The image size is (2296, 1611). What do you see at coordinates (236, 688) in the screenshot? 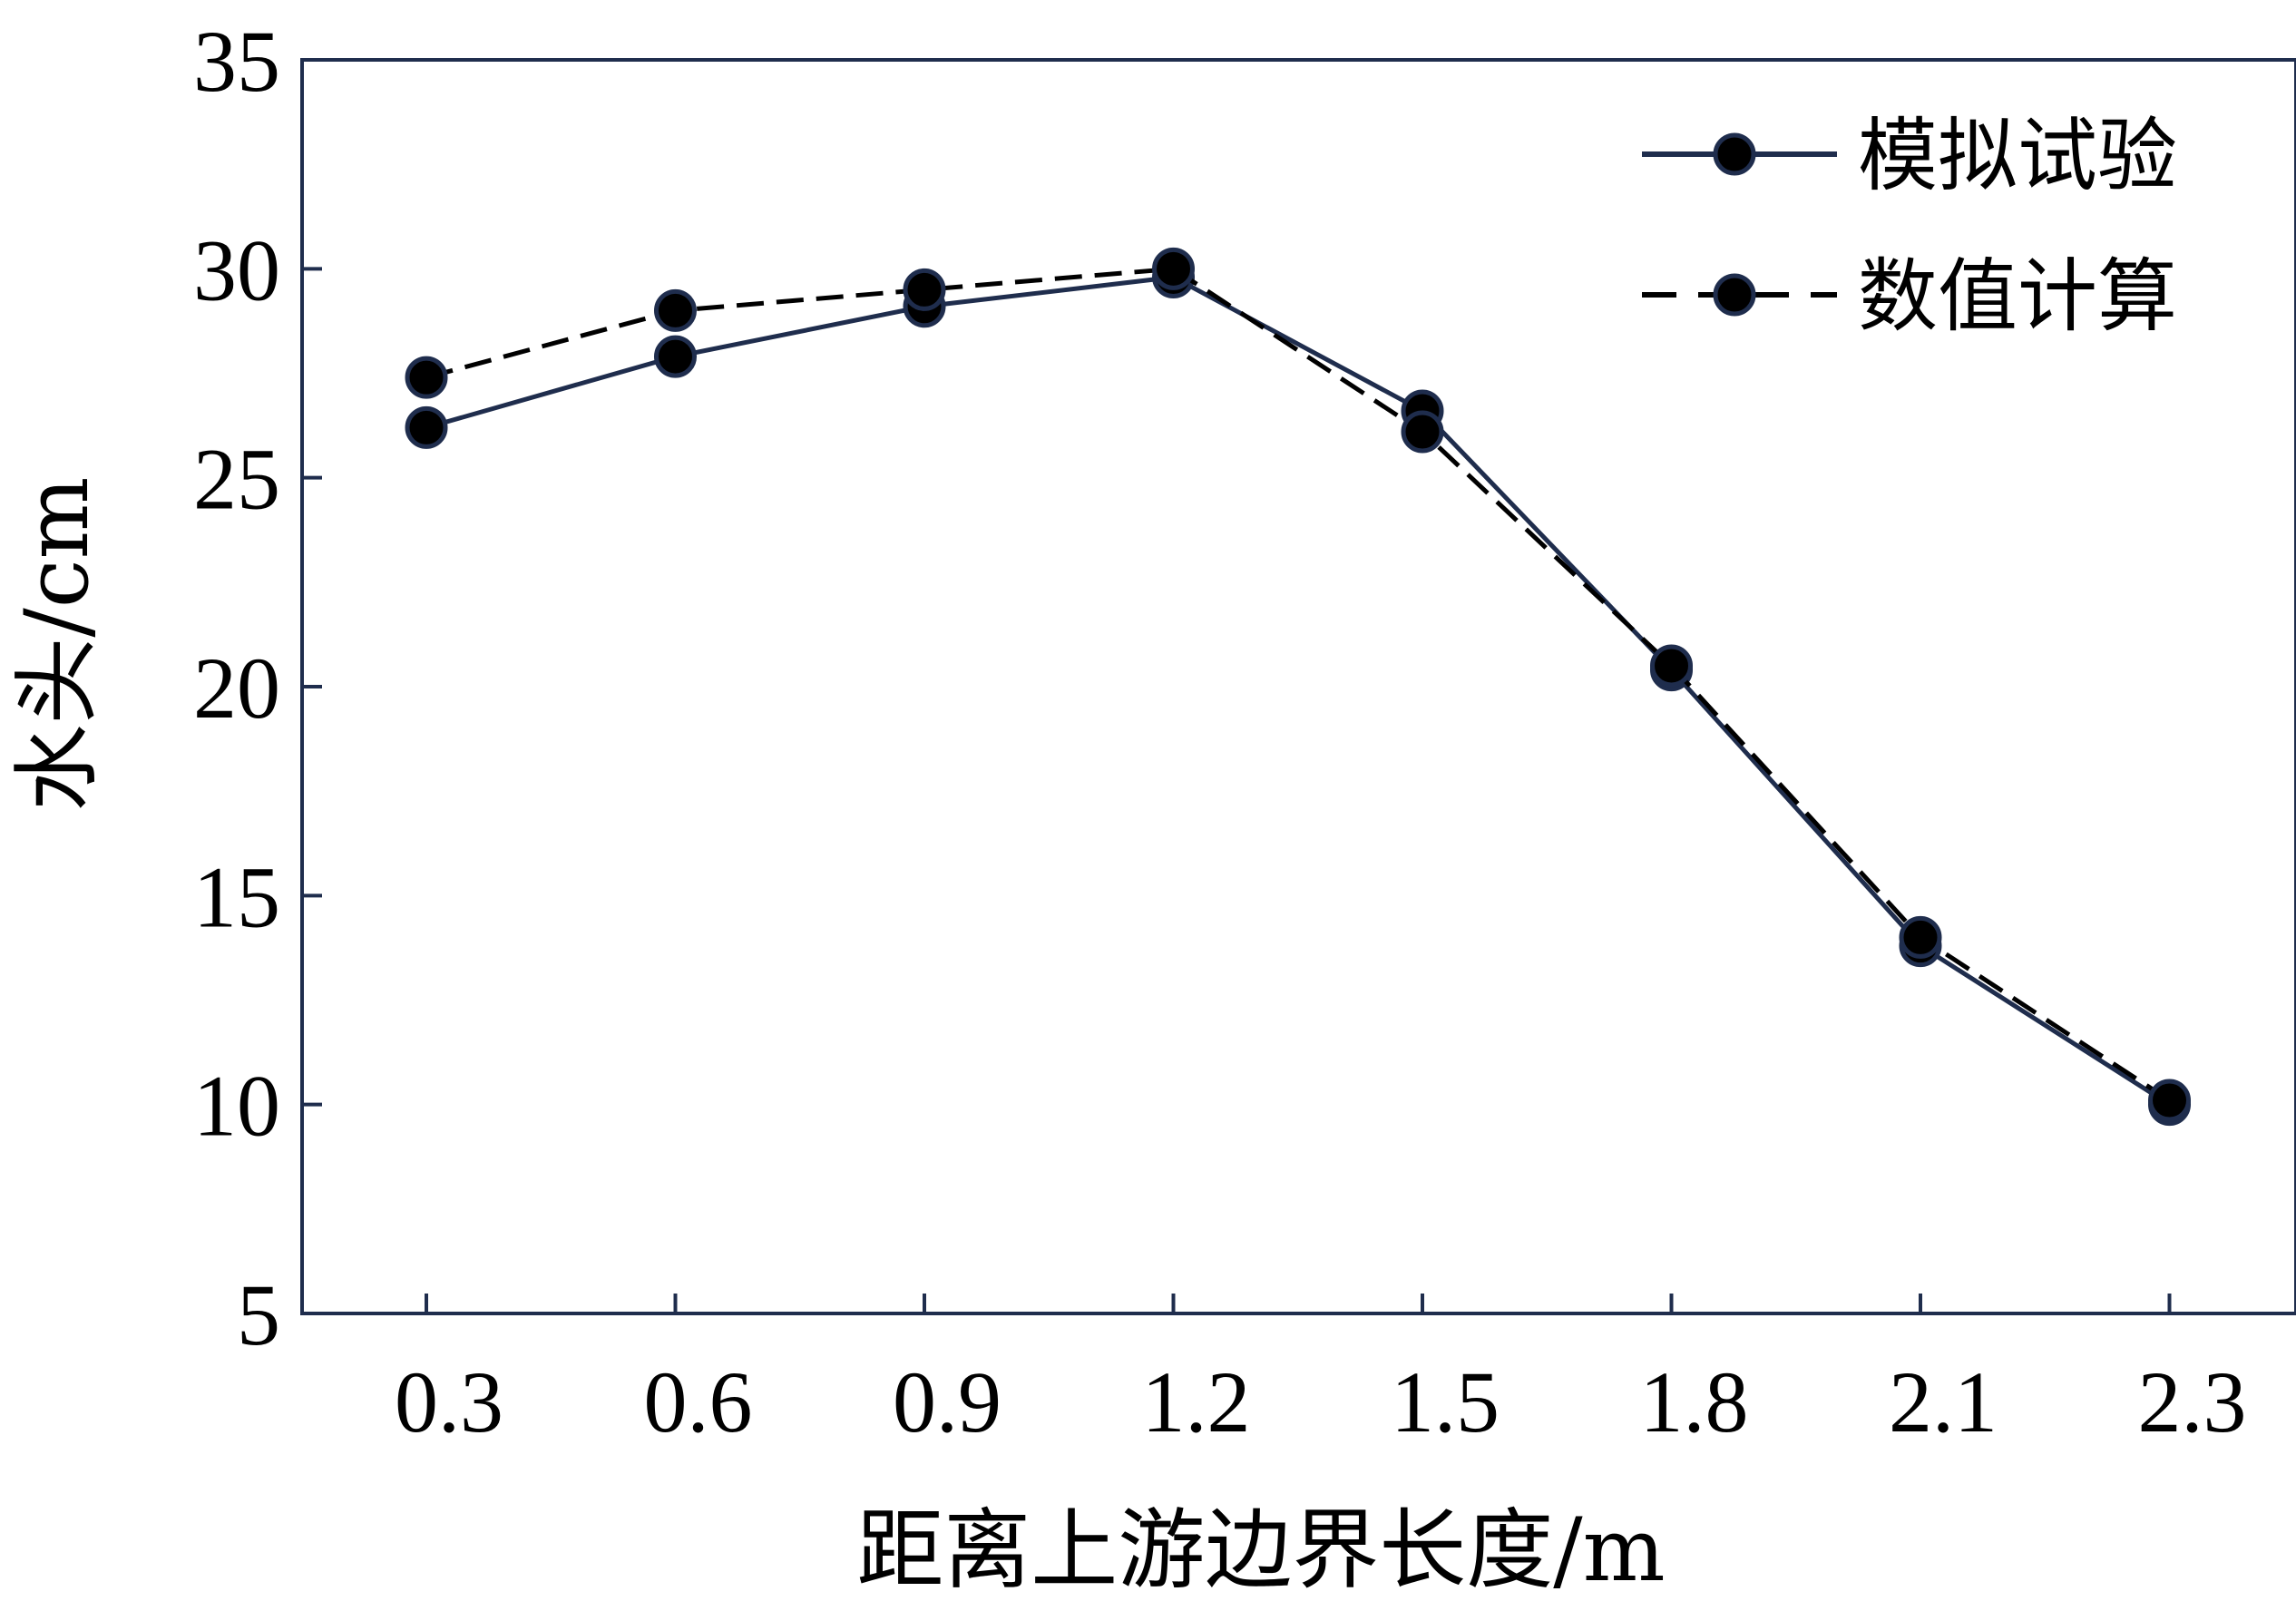
I see `y-tick-label: 20` at bounding box center [236, 688].